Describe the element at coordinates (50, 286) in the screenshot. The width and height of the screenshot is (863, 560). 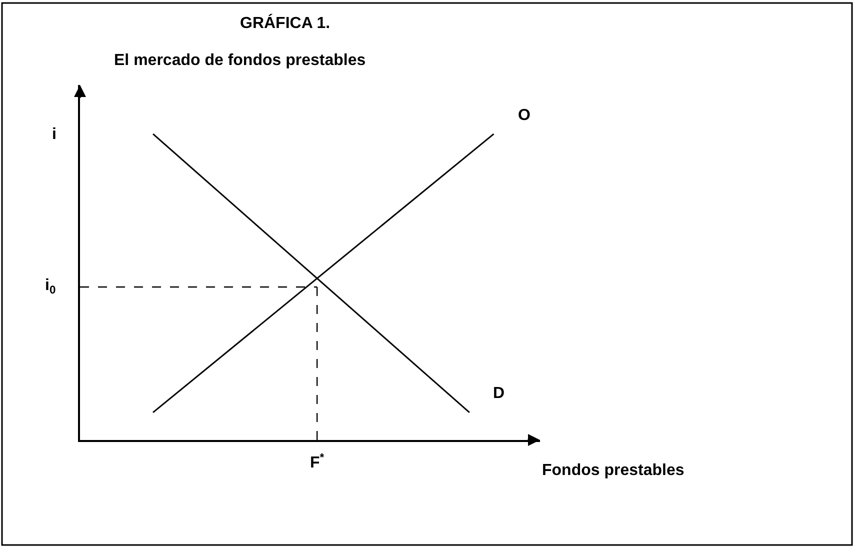
I see `ref-line-label: i$_{0}$` at that location.